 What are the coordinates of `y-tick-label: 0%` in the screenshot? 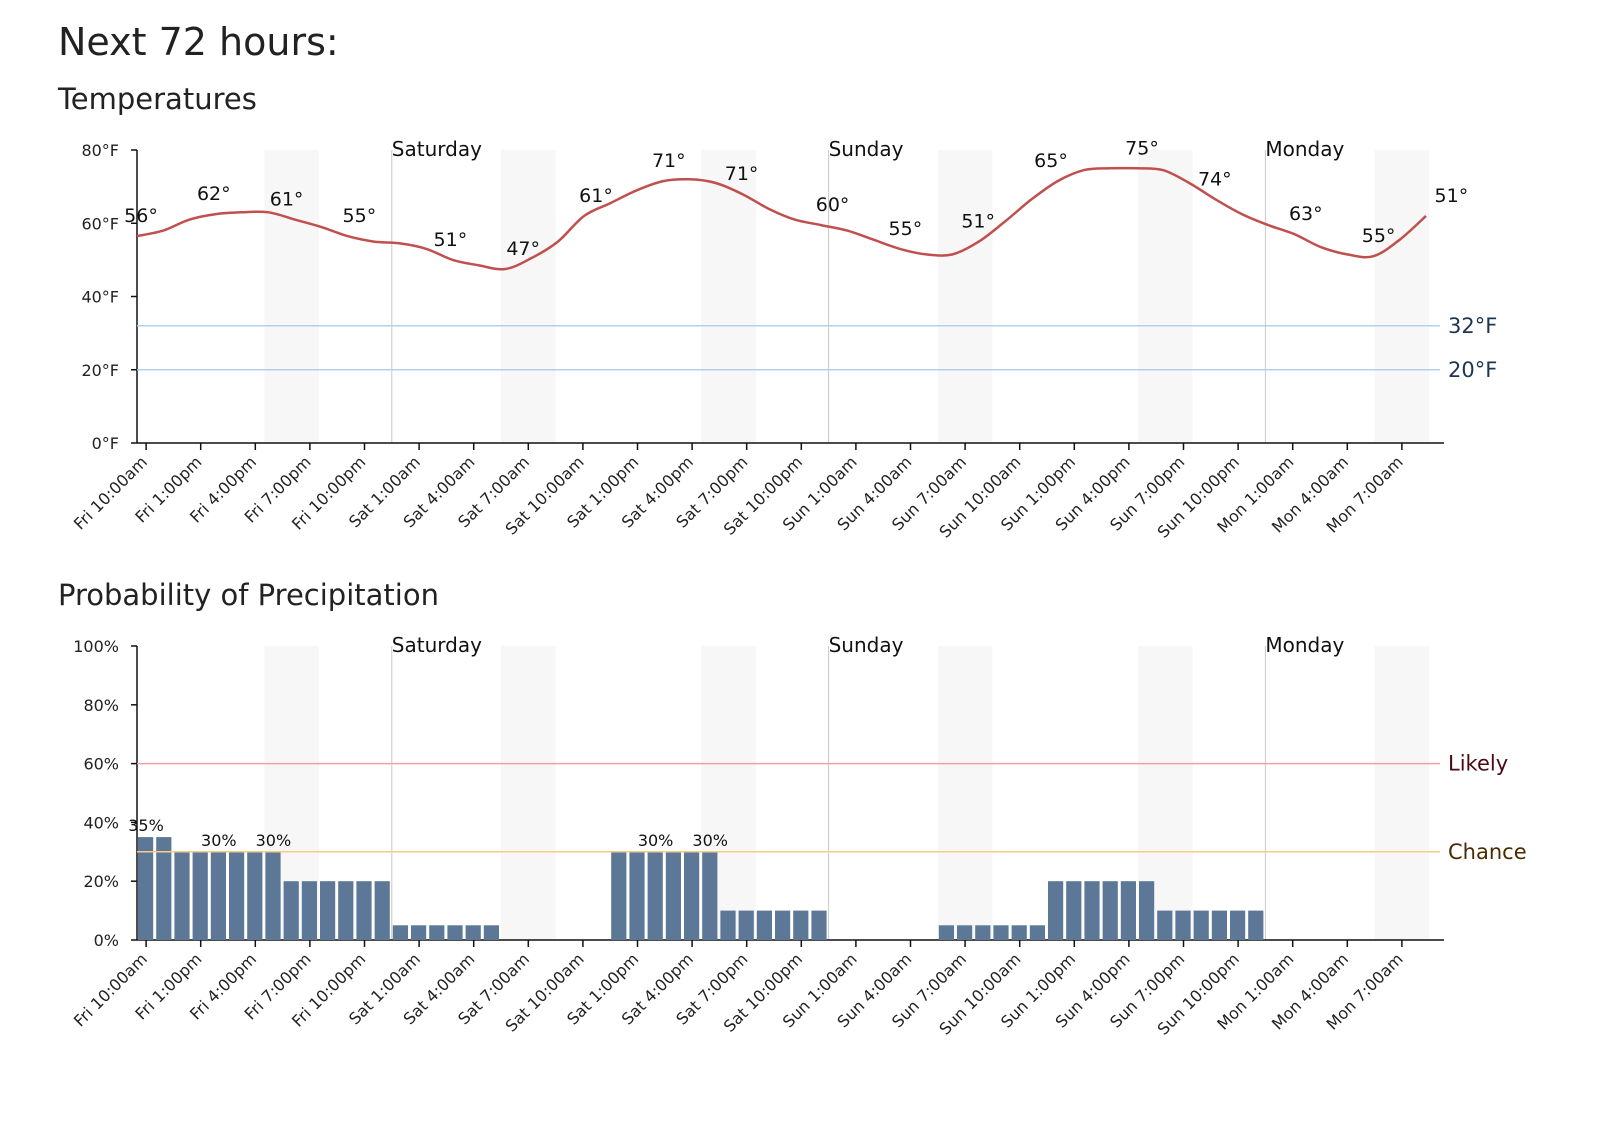 It's located at (106, 940).